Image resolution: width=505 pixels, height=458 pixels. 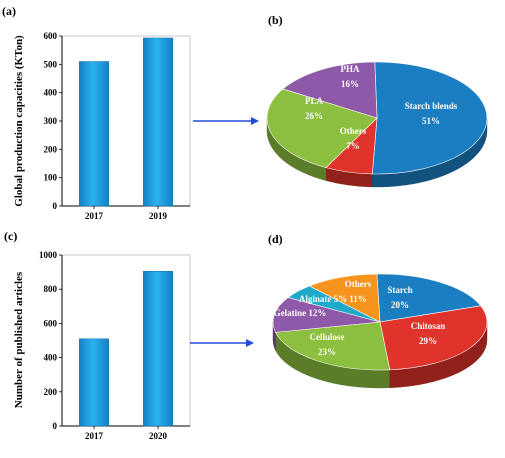 What do you see at coordinates (327, 337) in the screenshot?
I see `pie-label-d: Cellulose` at bounding box center [327, 337].